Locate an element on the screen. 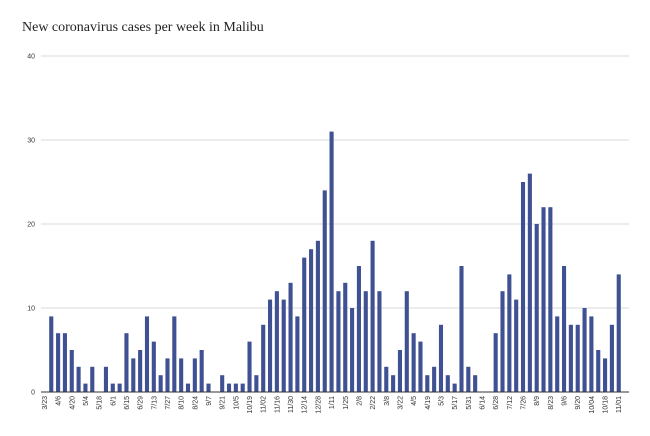  x-tick-label: 11/01 is located at coordinates (619, 404).